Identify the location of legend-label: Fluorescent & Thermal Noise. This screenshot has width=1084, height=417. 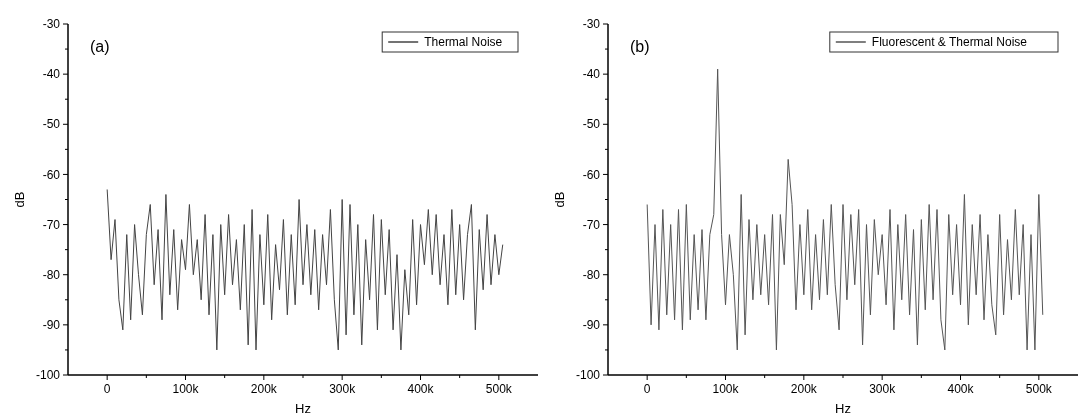
(949, 42).